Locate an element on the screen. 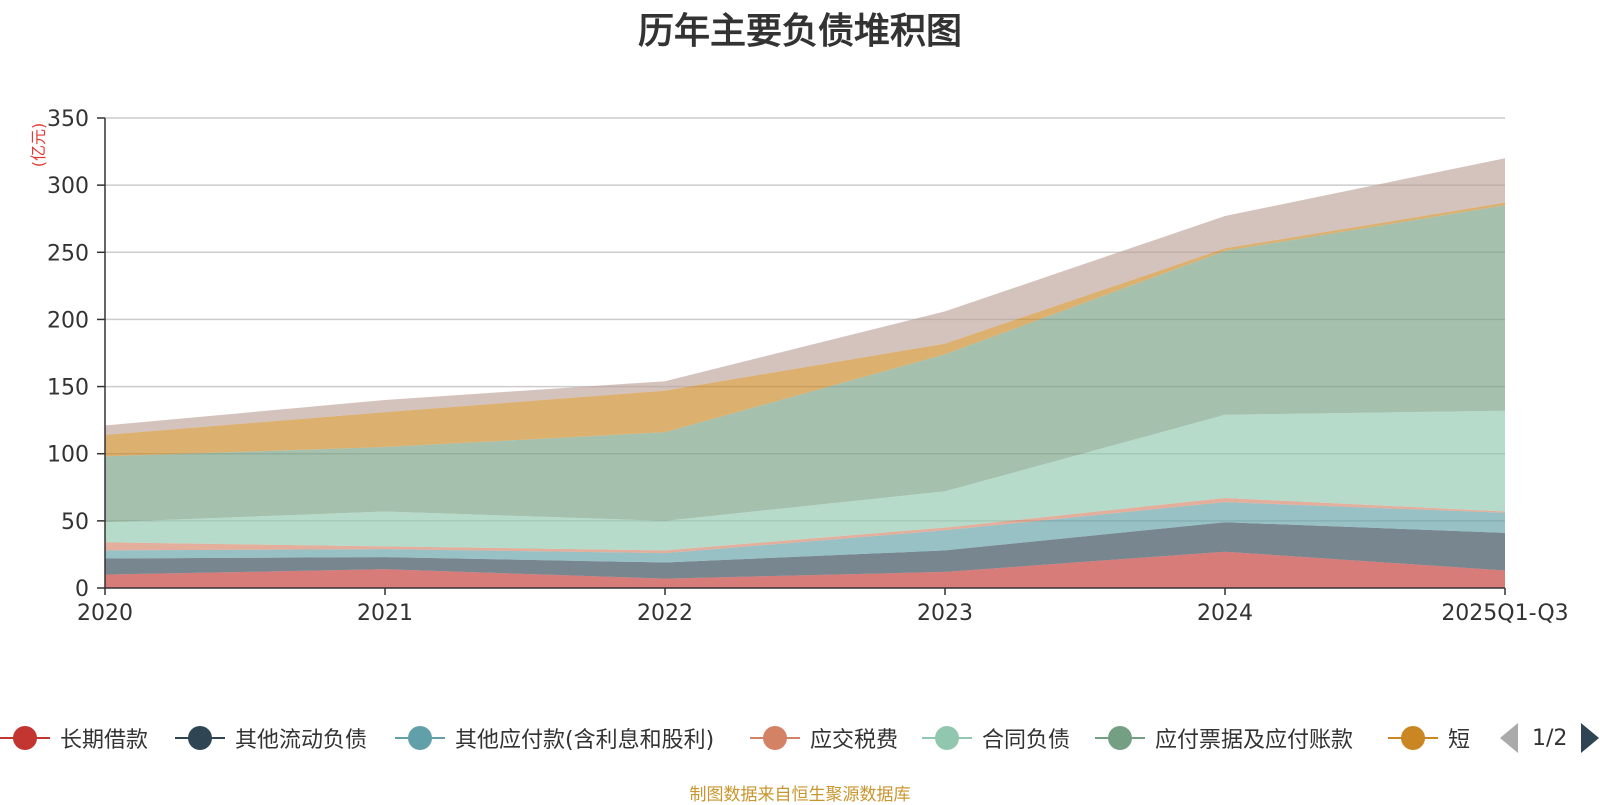 The image size is (1600, 805). legend-next-page-icon is located at coordinates (1590, 738).